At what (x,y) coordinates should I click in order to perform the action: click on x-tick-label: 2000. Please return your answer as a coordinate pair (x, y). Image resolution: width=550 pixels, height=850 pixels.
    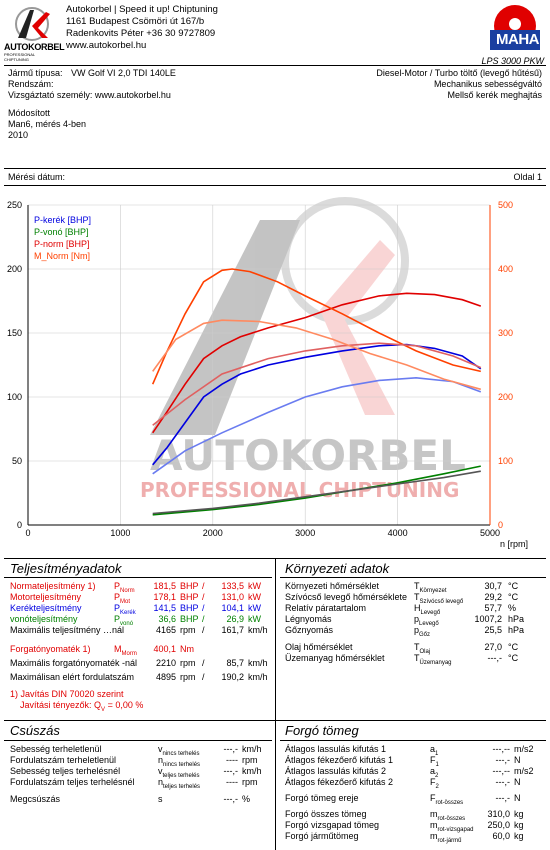
    Looking at the image, I should click on (213, 533).